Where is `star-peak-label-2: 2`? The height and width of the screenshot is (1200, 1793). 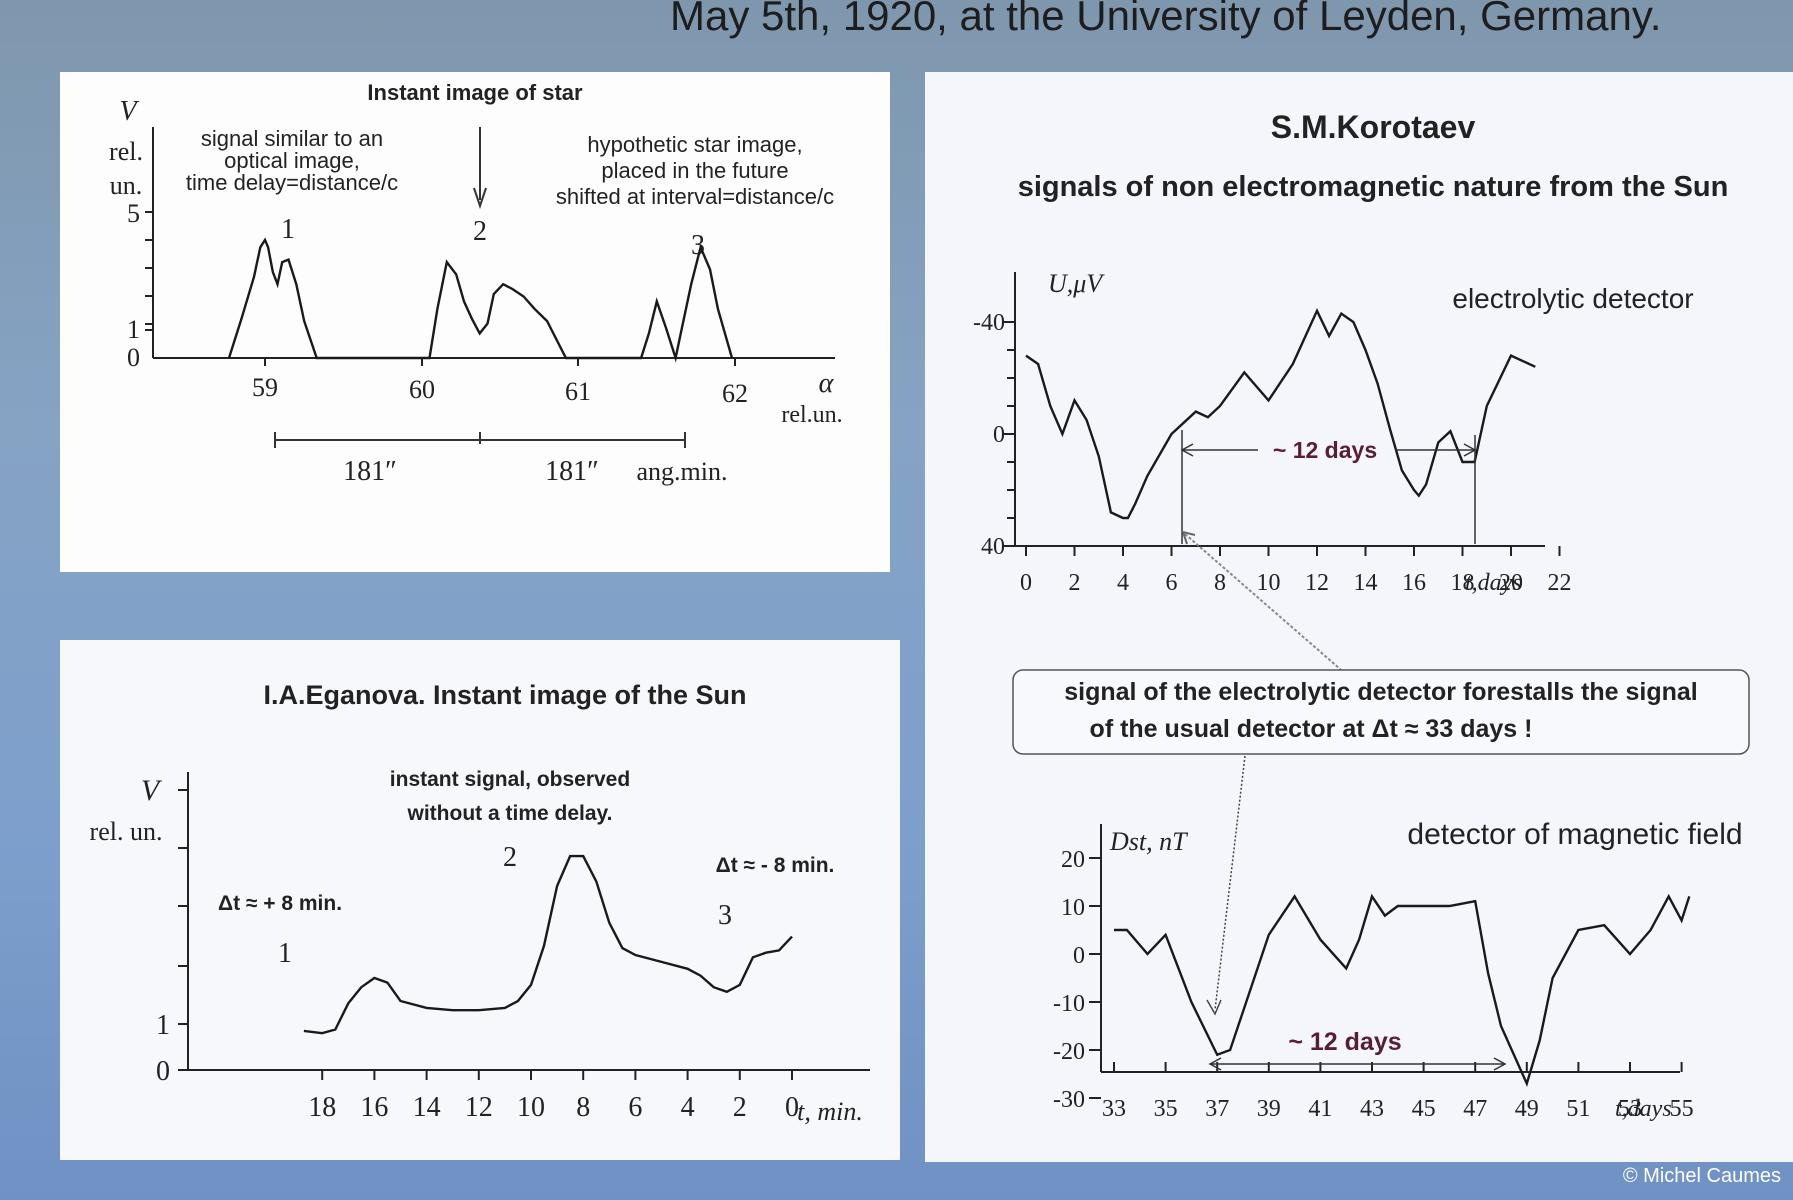 star-peak-label-2: 2 is located at coordinates (480, 231).